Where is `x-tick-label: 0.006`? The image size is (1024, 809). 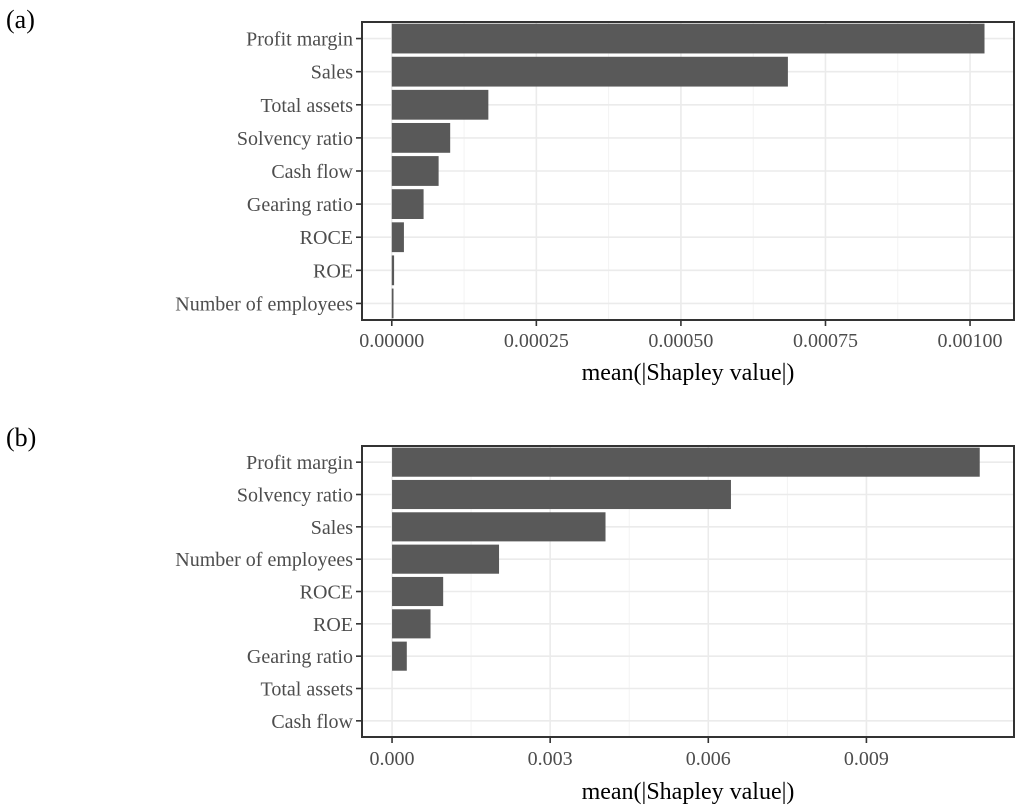
x-tick-label: 0.006 is located at coordinates (708, 759).